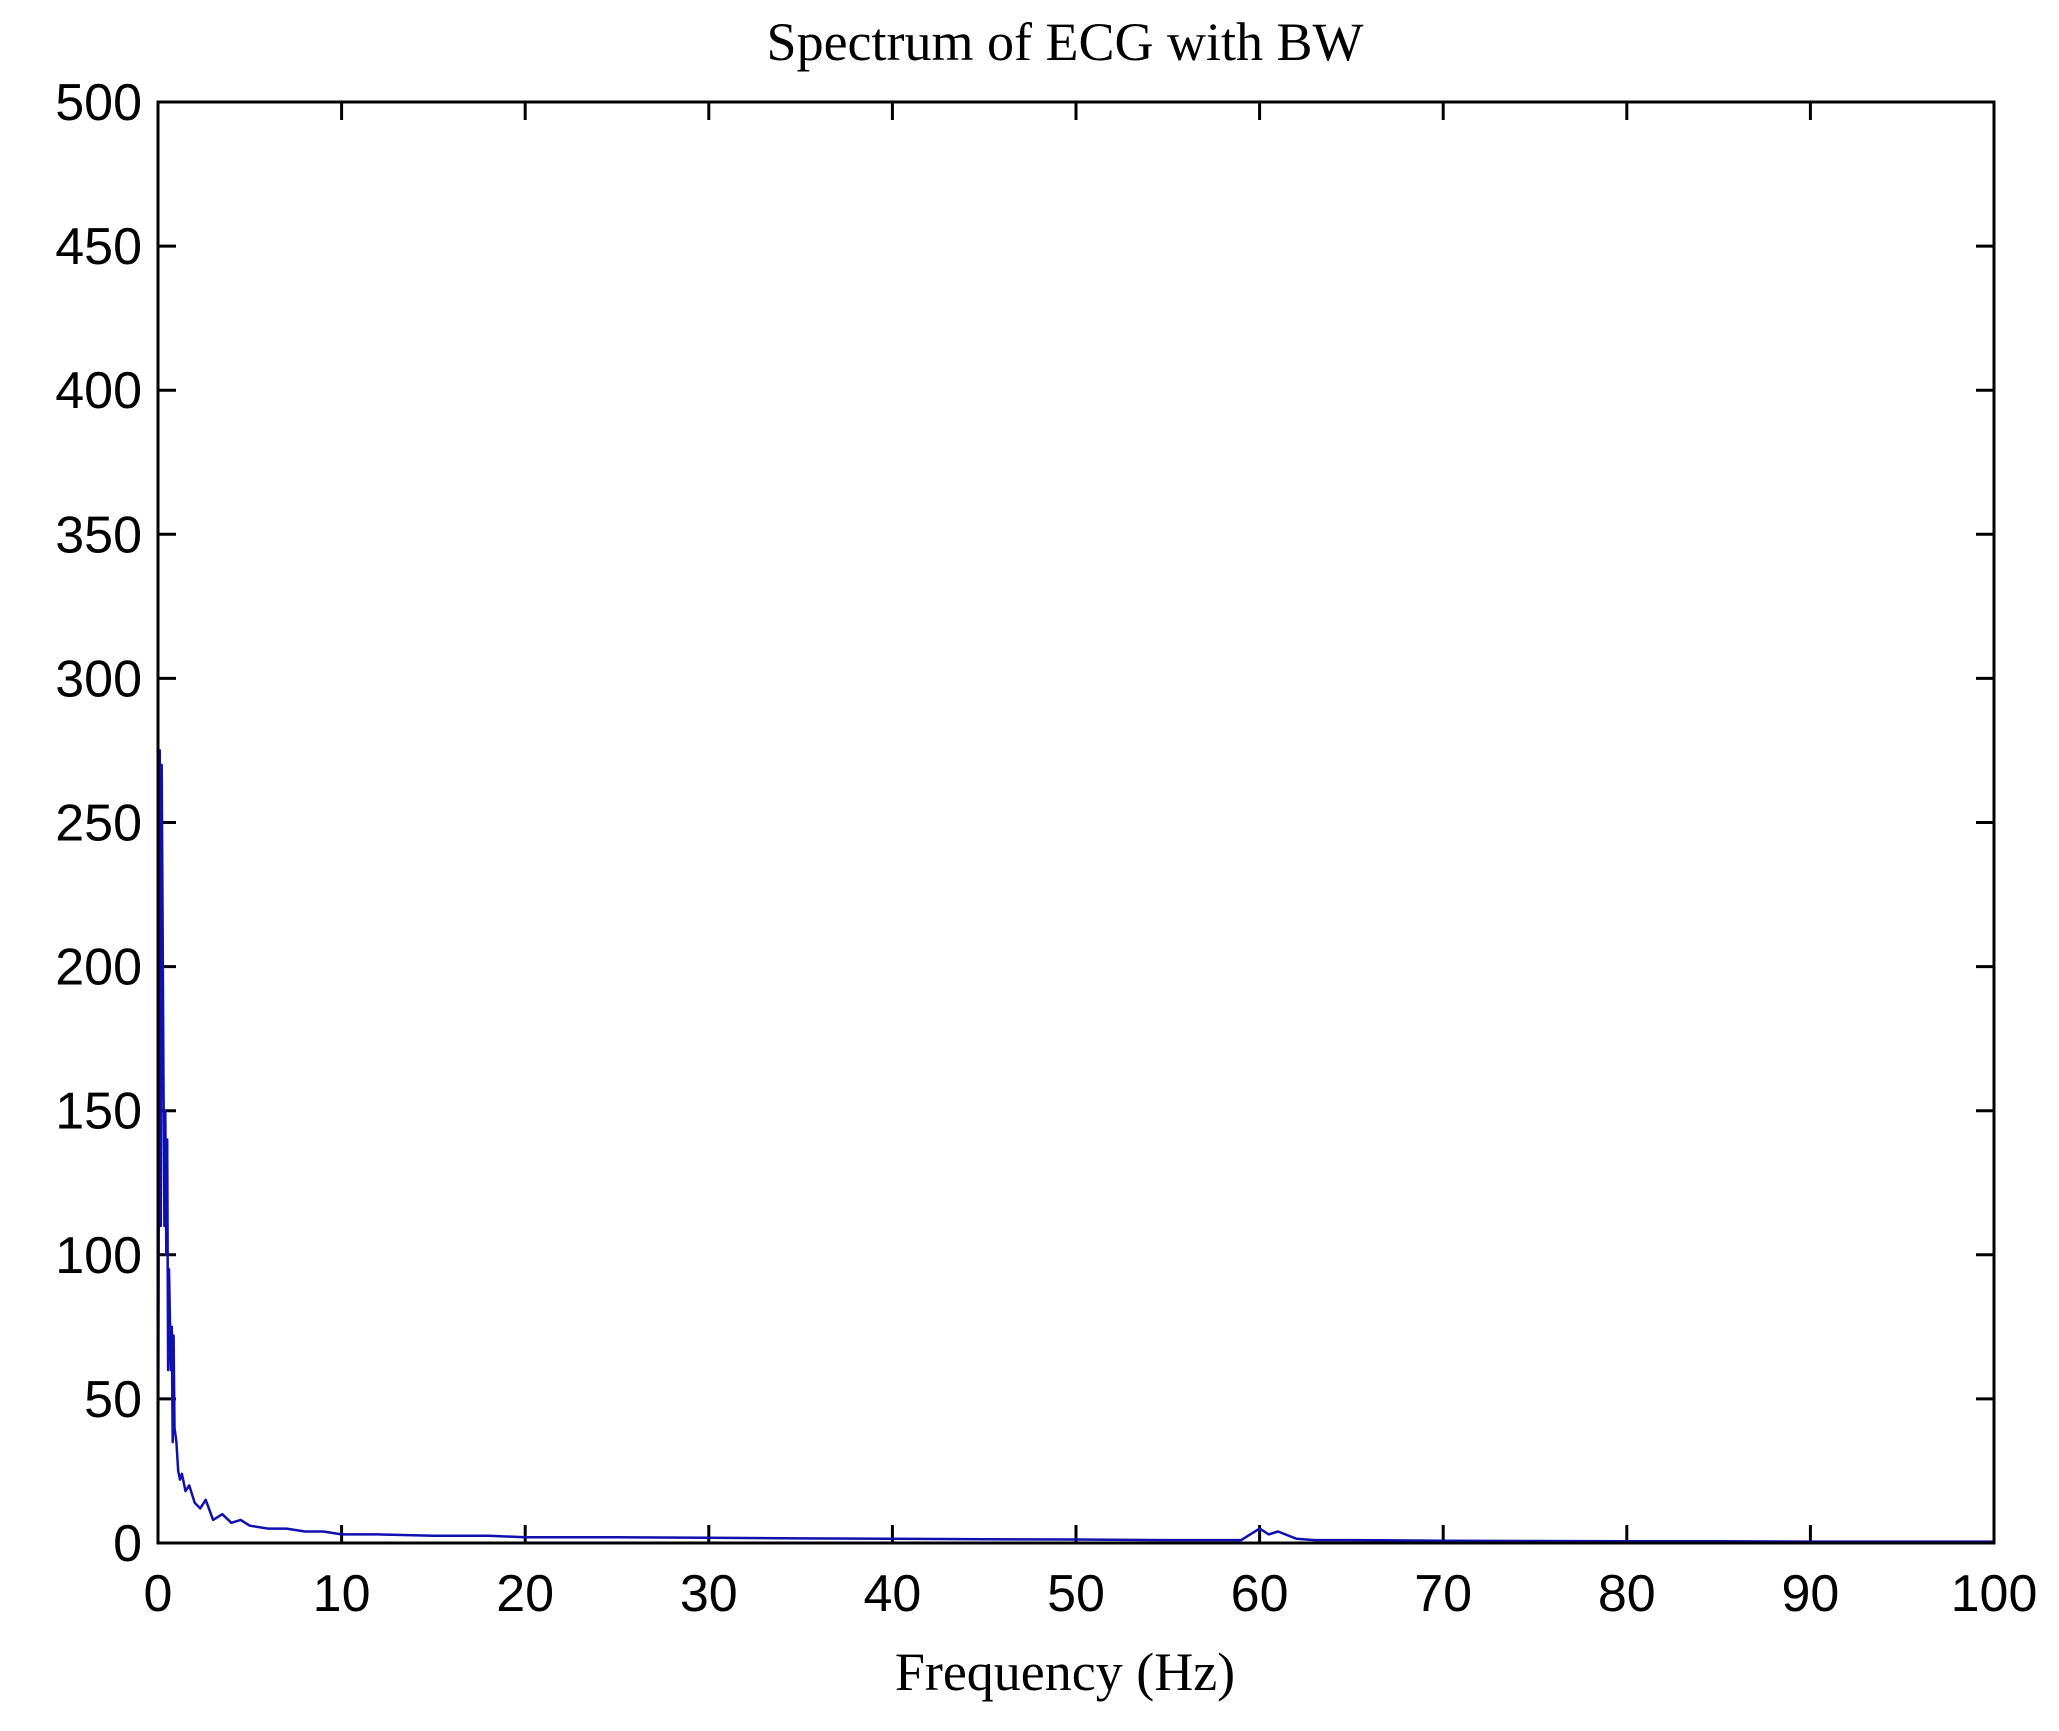 Image resolution: width=2059 pixels, height=1731 pixels. I want to click on y-tick-label: 50, so click(113, 1400).